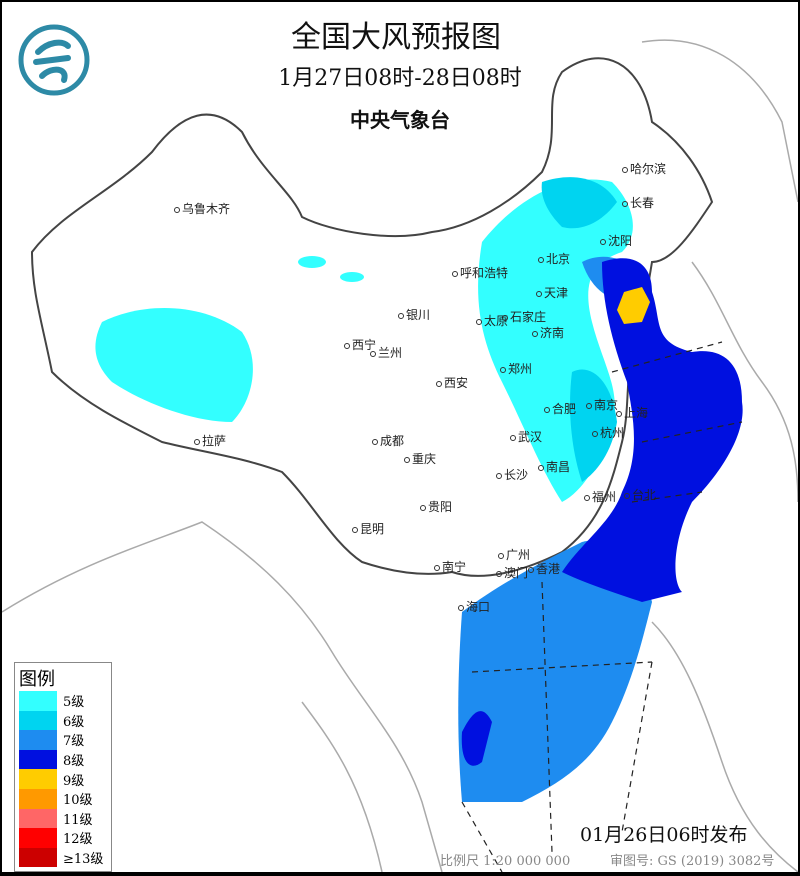 Image resolution: width=800 pixels, height=876 pixels. I want to click on city-label: 长沙, so click(512, 474).